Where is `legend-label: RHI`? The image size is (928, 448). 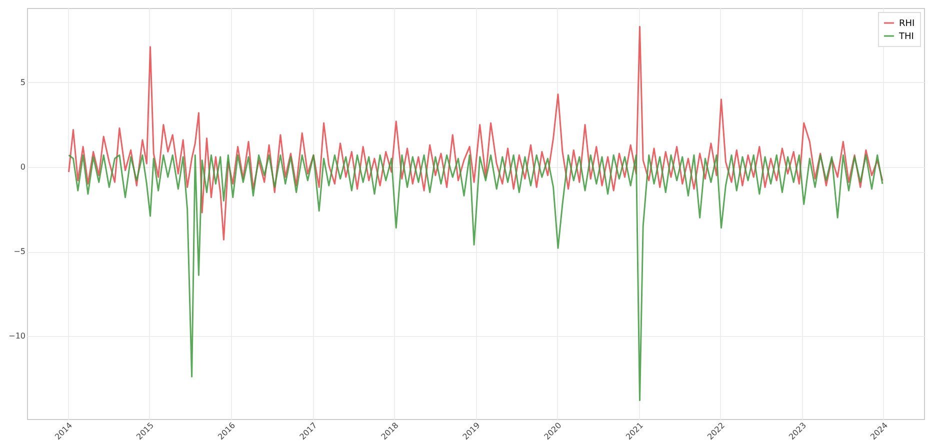 legend-label: RHI is located at coordinates (907, 24).